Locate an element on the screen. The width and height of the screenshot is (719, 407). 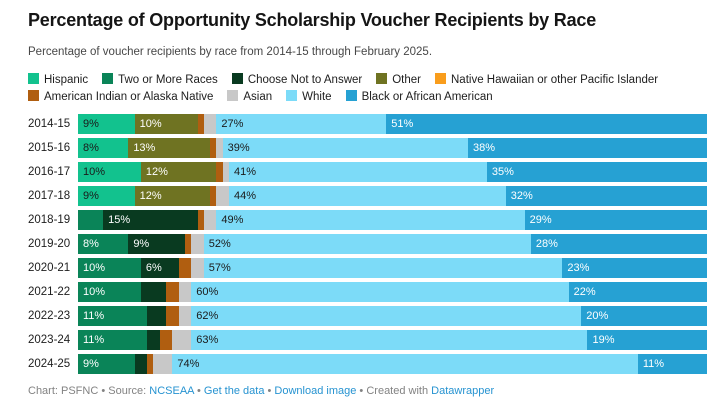
segment-white: 44% is located at coordinates (367, 196).